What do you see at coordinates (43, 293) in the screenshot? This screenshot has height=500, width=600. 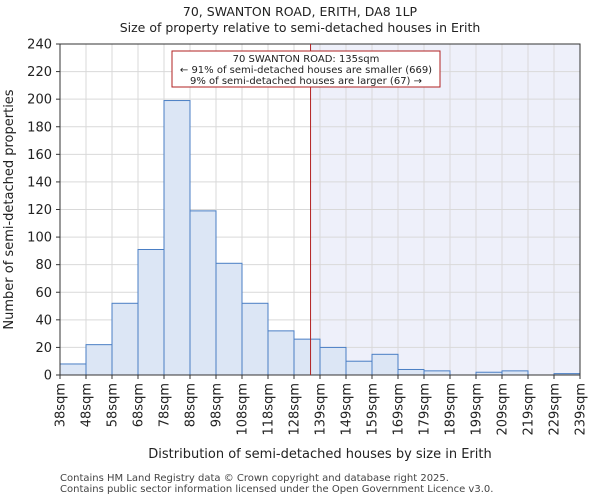 I see `y-tick-label: 60` at bounding box center [43, 293].